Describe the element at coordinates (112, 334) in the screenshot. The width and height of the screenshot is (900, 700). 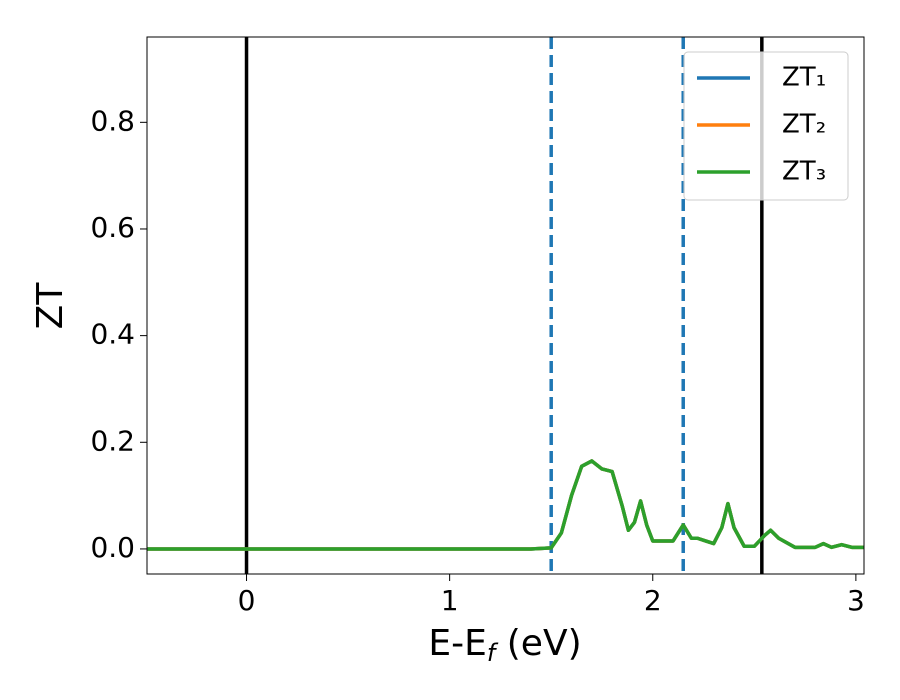
I see `y-tick-label: 0.4` at that location.